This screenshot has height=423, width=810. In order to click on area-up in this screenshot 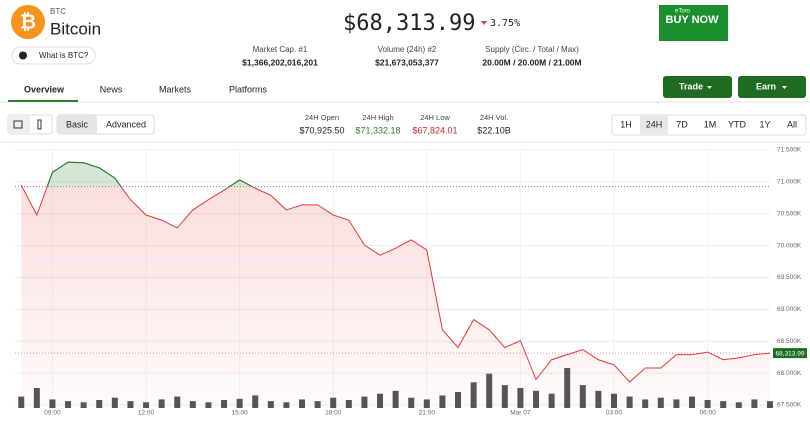, I will do `click(395, 174)`.